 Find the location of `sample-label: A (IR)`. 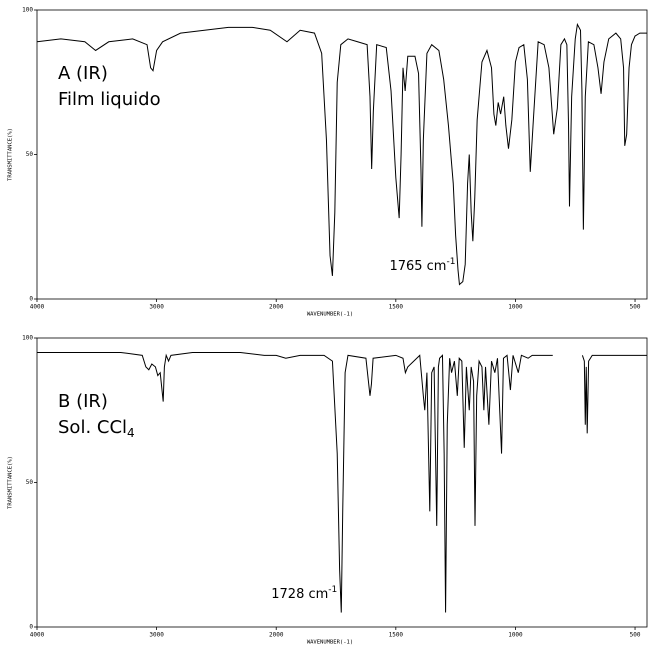

sample-label: A (IR) is located at coordinates (83, 73).